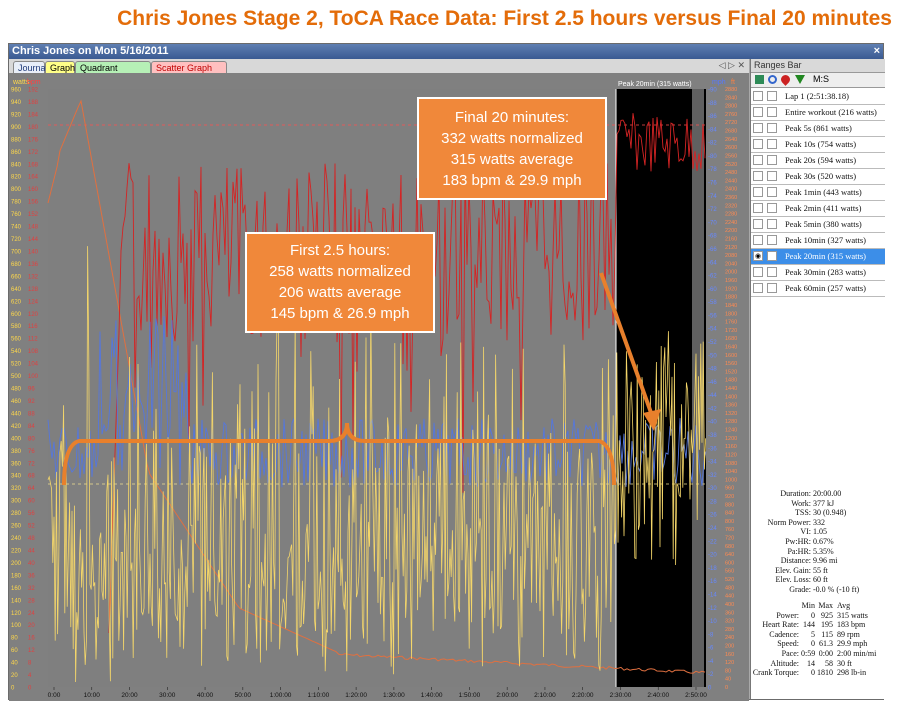 The image size is (898, 710). Describe the element at coordinates (512, 117) in the screenshot. I see `callout-final-title: Final 20 minutes:` at that location.